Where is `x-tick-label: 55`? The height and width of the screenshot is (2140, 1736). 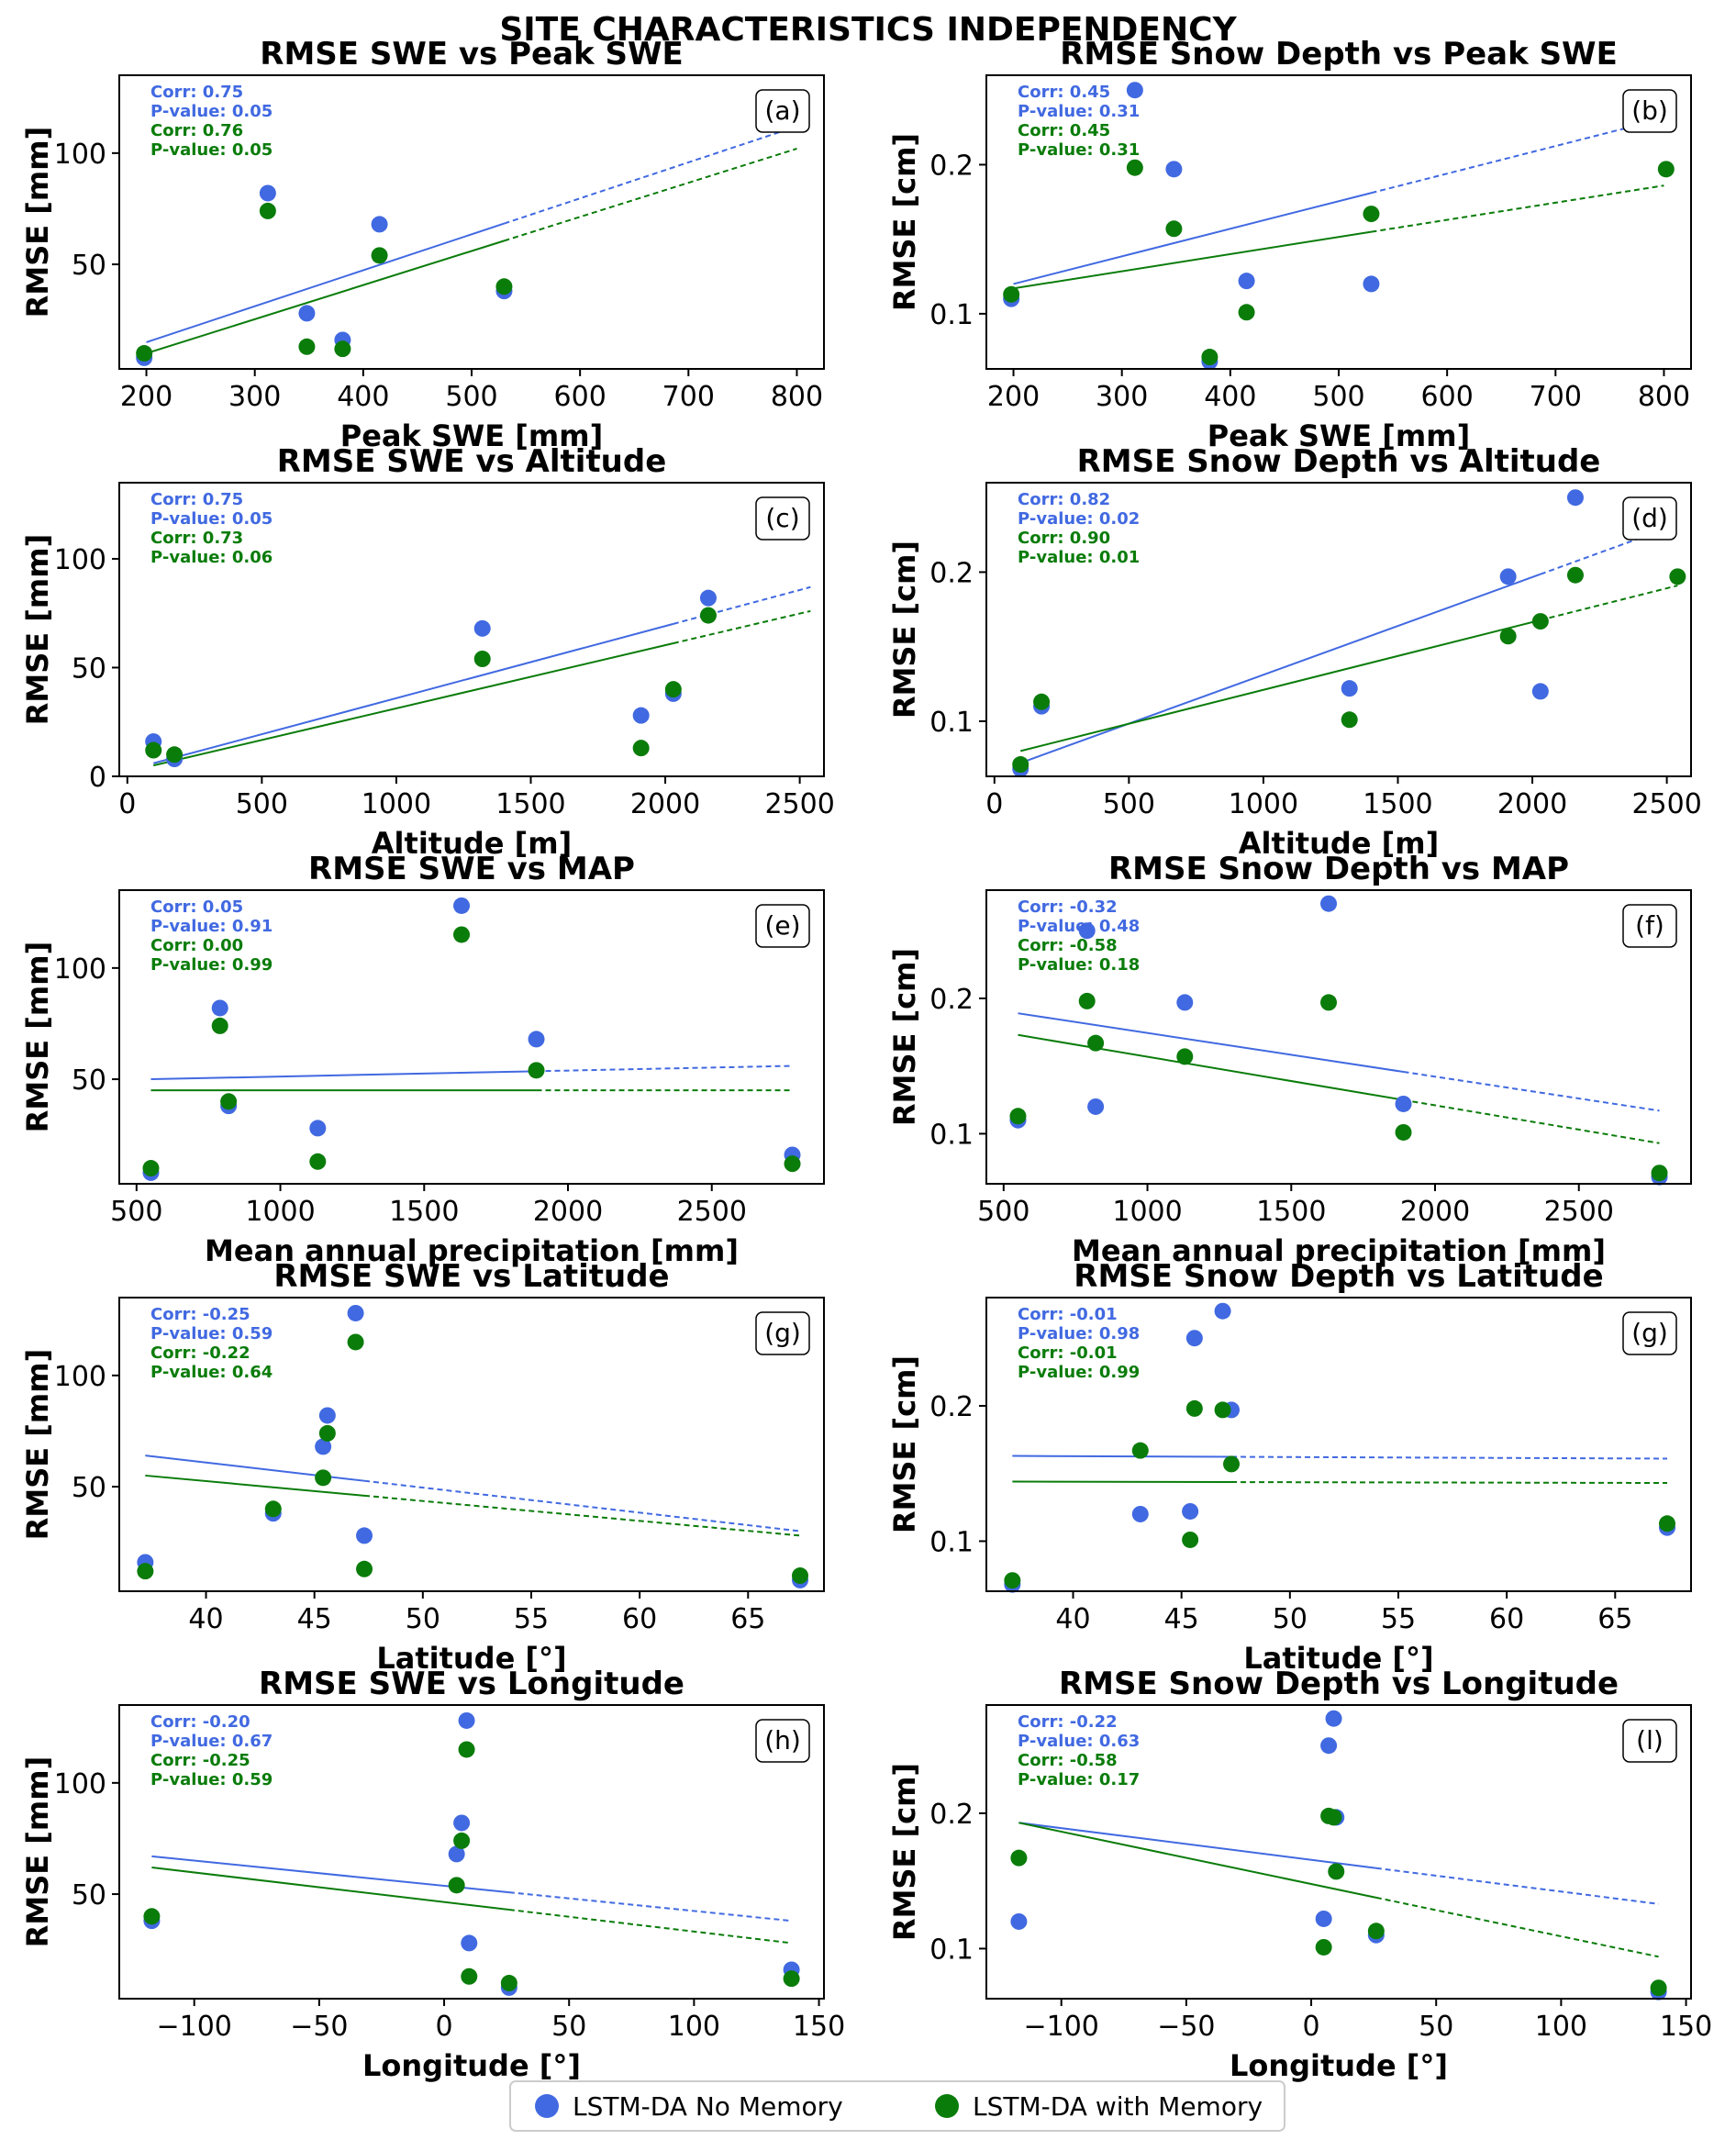
x-tick-label: 55 is located at coordinates (531, 1619).